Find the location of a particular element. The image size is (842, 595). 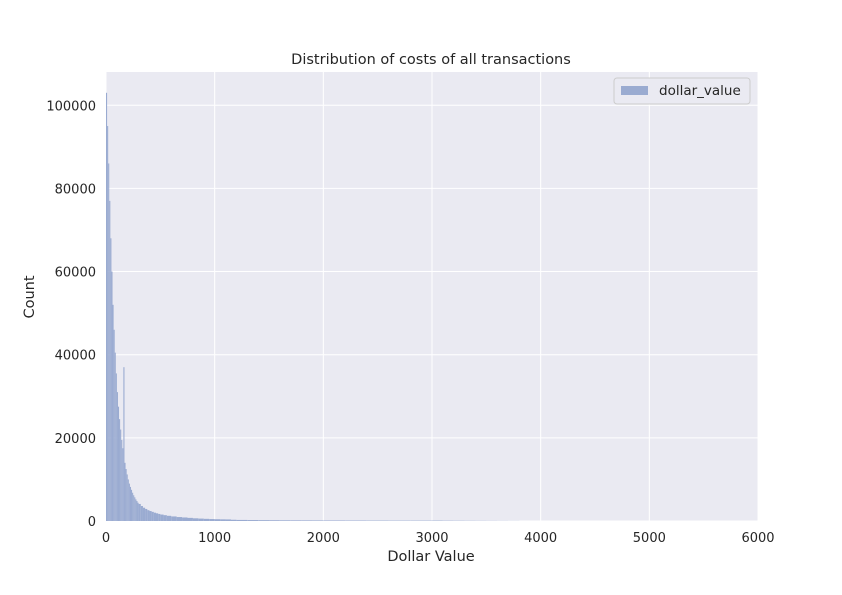

legend-box is located at coordinates (682, 91).